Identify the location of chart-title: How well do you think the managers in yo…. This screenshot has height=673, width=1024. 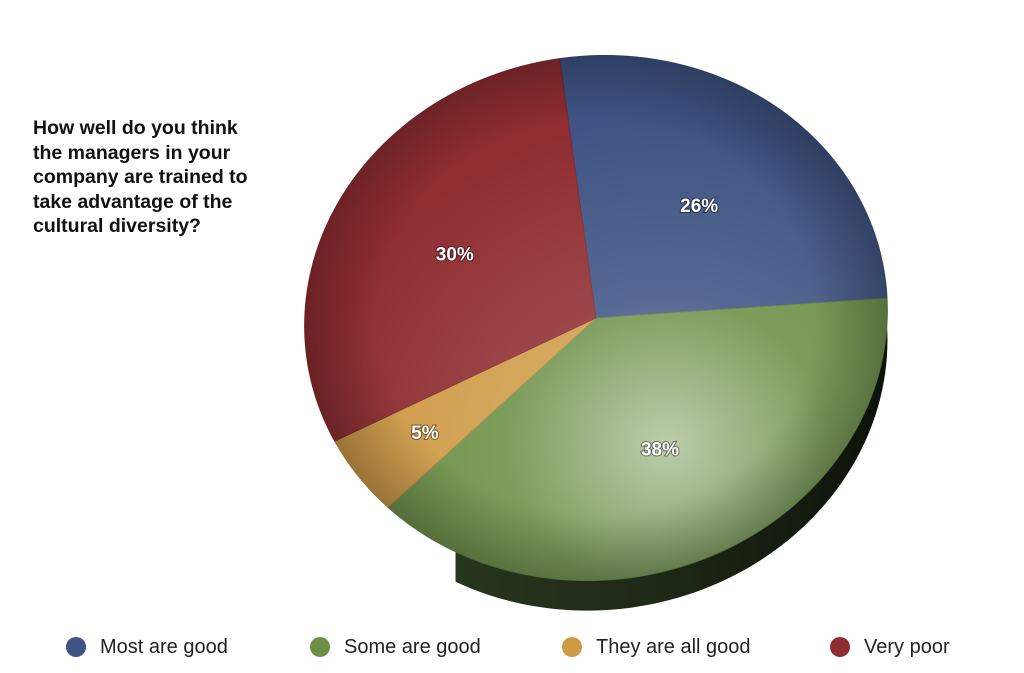
(140, 177).